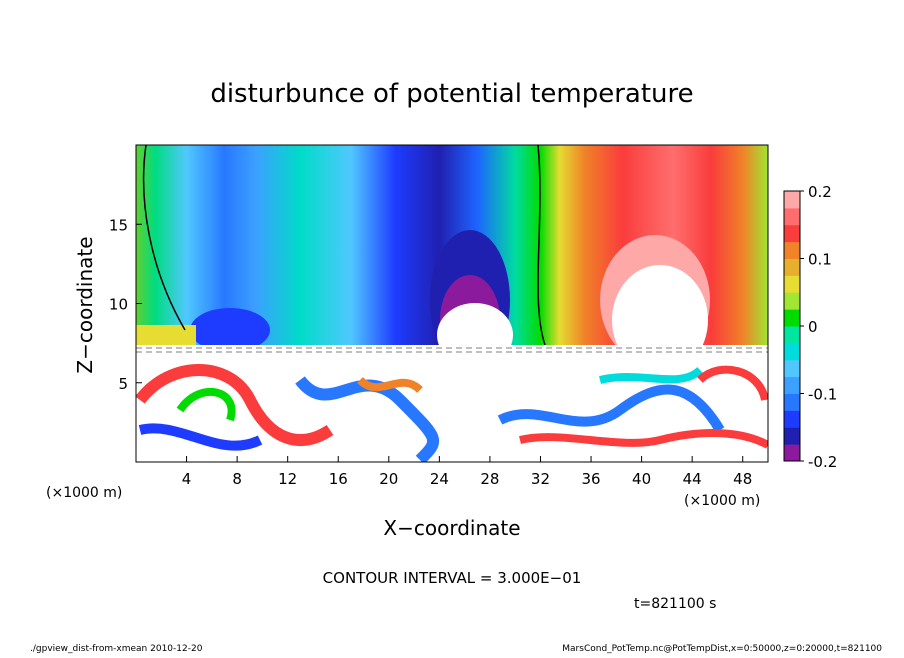  Describe the element at coordinates (590, 479) in the screenshot. I see `x-tick-label: 36` at that location.